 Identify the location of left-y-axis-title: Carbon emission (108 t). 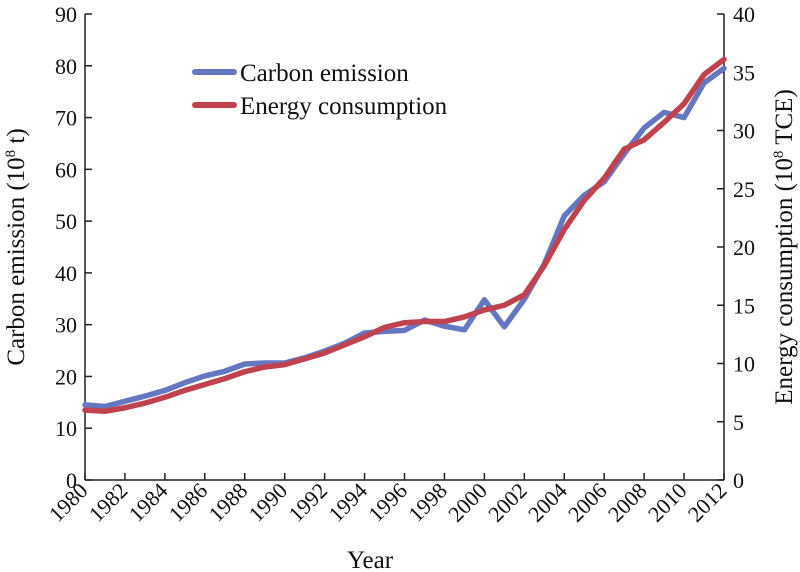
(16, 246).